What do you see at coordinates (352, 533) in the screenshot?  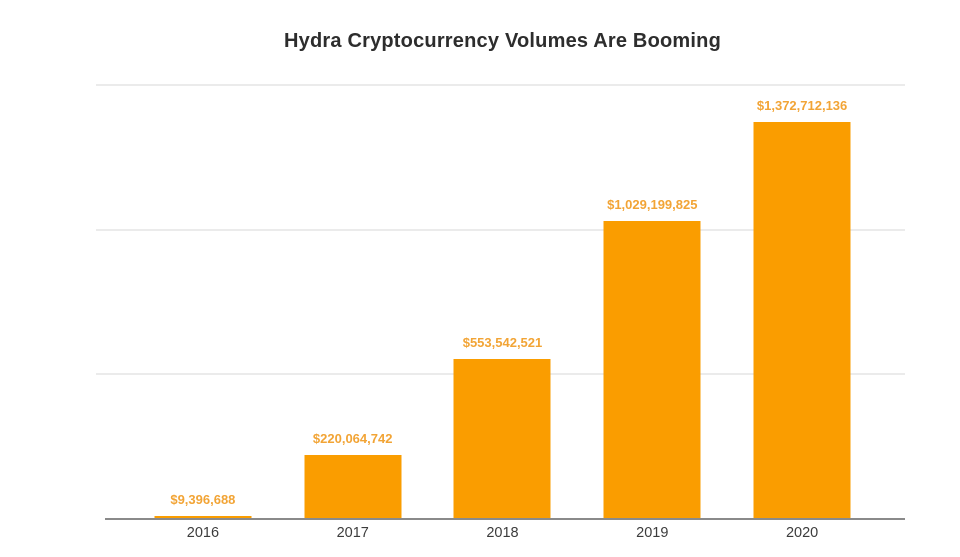 I see `x-tick-label-2017: 2017` at bounding box center [352, 533].